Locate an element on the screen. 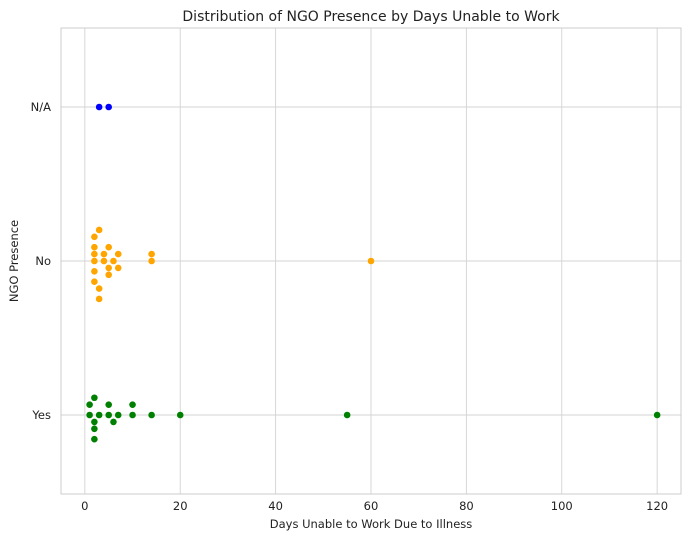 The height and width of the screenshot is (542, 690). x-axis-label: Days Unable to Work Due to Illness is located at coordinates (371, 524).